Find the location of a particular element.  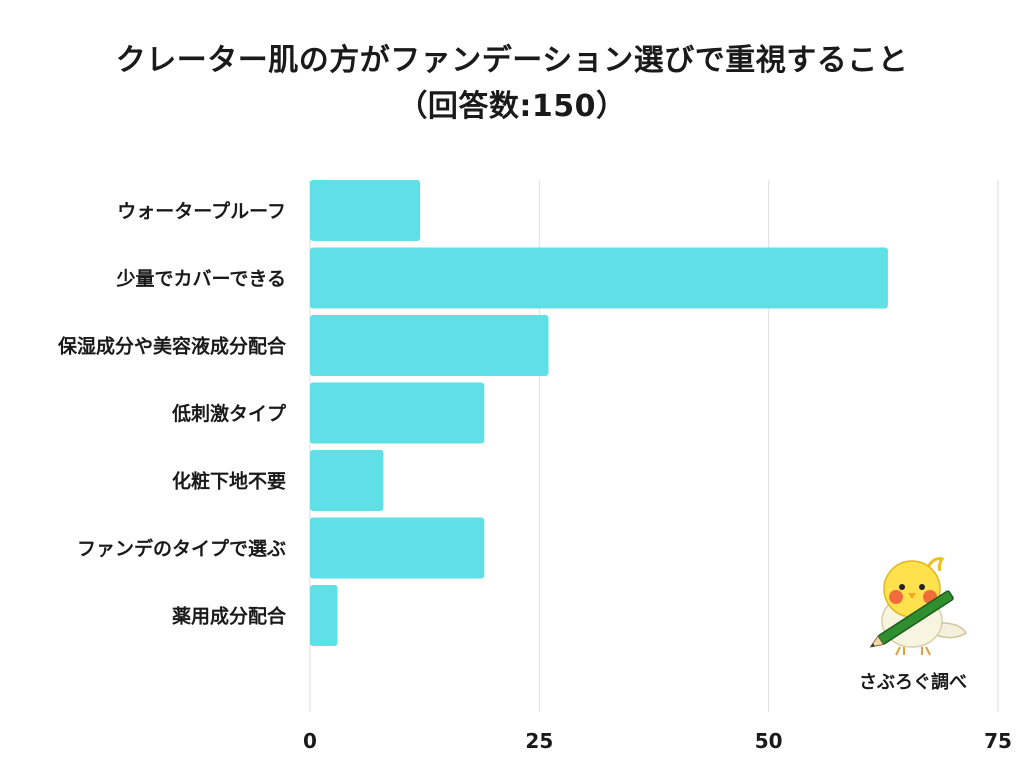

chart-title-line2: （回答数:150） is located at coordinates (512, 106).